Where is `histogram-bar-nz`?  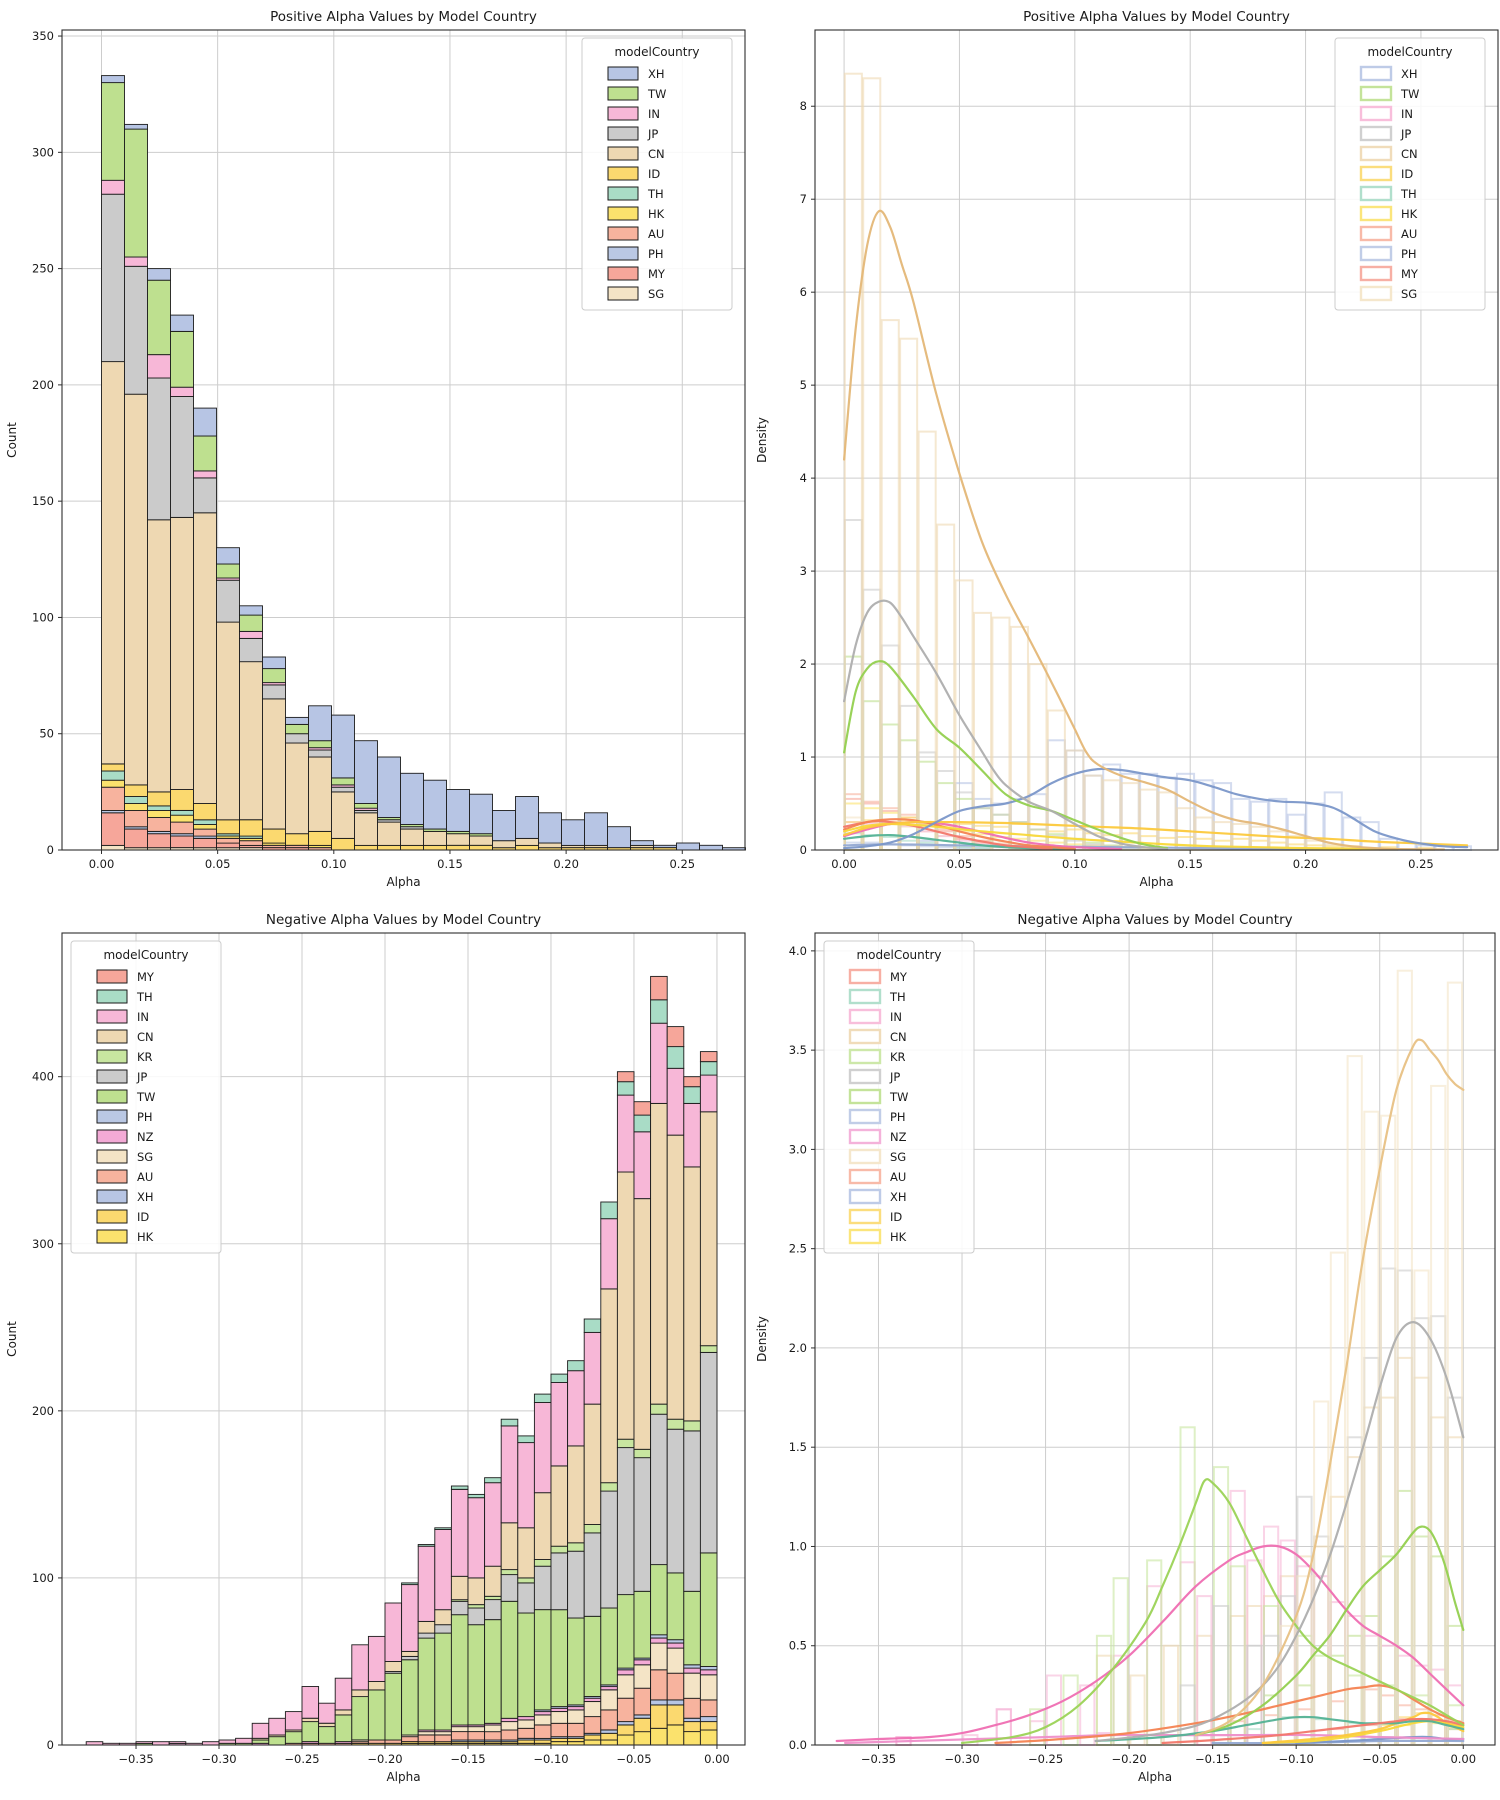
histogram-bar-nz is located at coordinates (526, 1718).